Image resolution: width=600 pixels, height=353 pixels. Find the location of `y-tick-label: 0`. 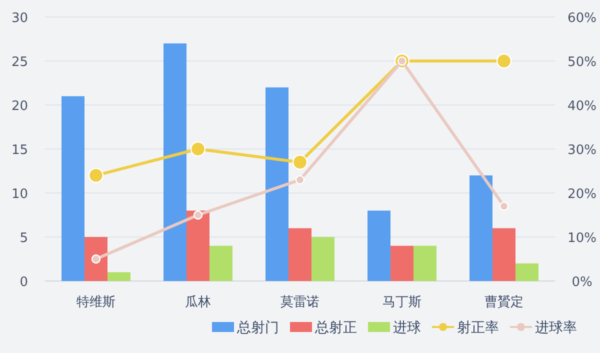

y-tick-label: 0 is located at coordinates (24, 282).